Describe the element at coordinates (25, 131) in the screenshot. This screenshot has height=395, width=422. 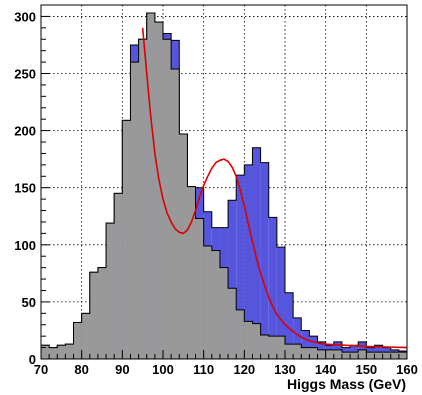
I see `y-tick-label: 200` at that location.